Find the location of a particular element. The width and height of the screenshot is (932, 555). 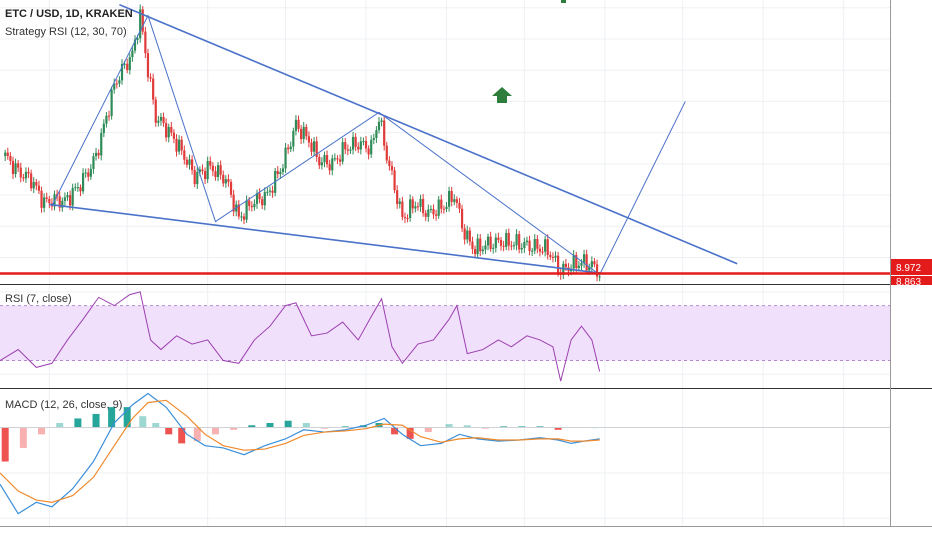

lower-wedge-line is located at coordinates (324, 238).